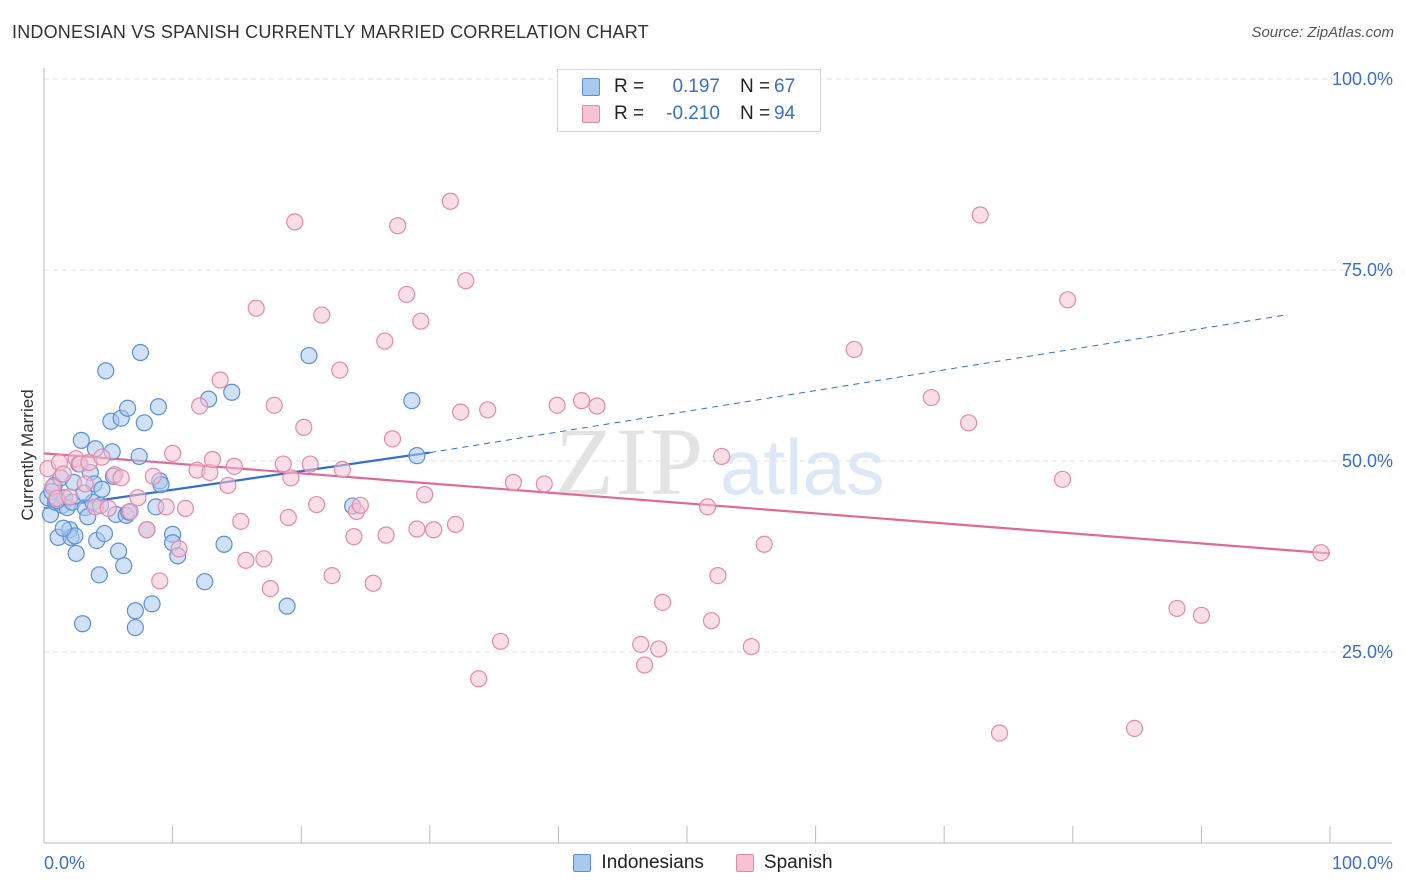 The width and height of the screenshot is (1406, 892). Describe the element at coordinates (1367, 461) in the screenshot. I see `y-tick-label: 50.0%` at that location.